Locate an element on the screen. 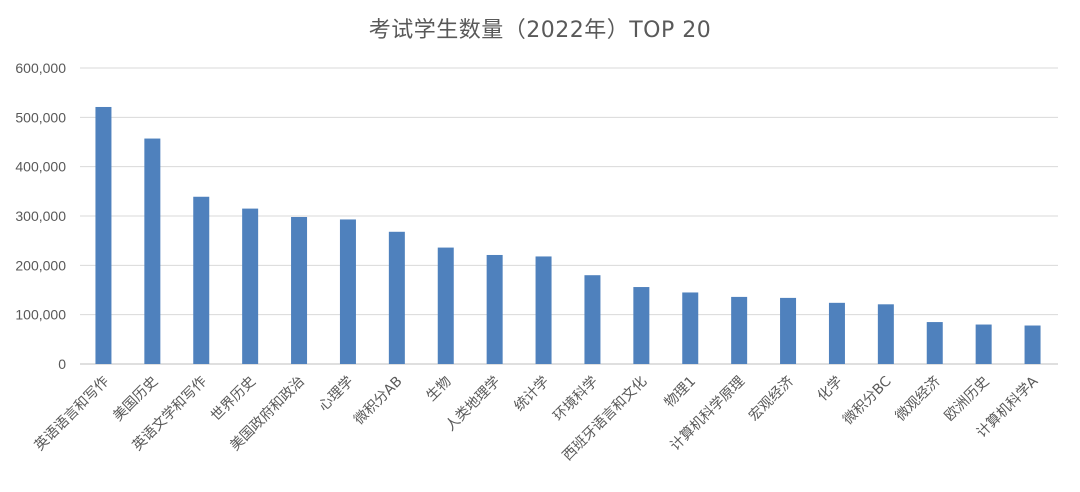  y-tick-label: 300,000 is located at coordinates (40, 216).